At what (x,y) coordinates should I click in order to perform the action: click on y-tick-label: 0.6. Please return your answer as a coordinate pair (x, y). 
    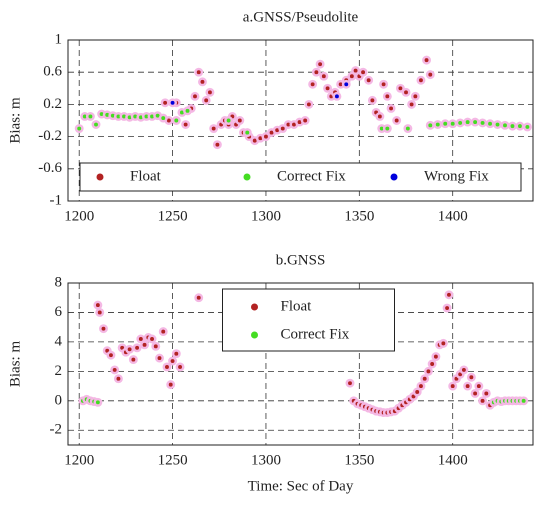
    Looking at the image, I should click on (52, 72).